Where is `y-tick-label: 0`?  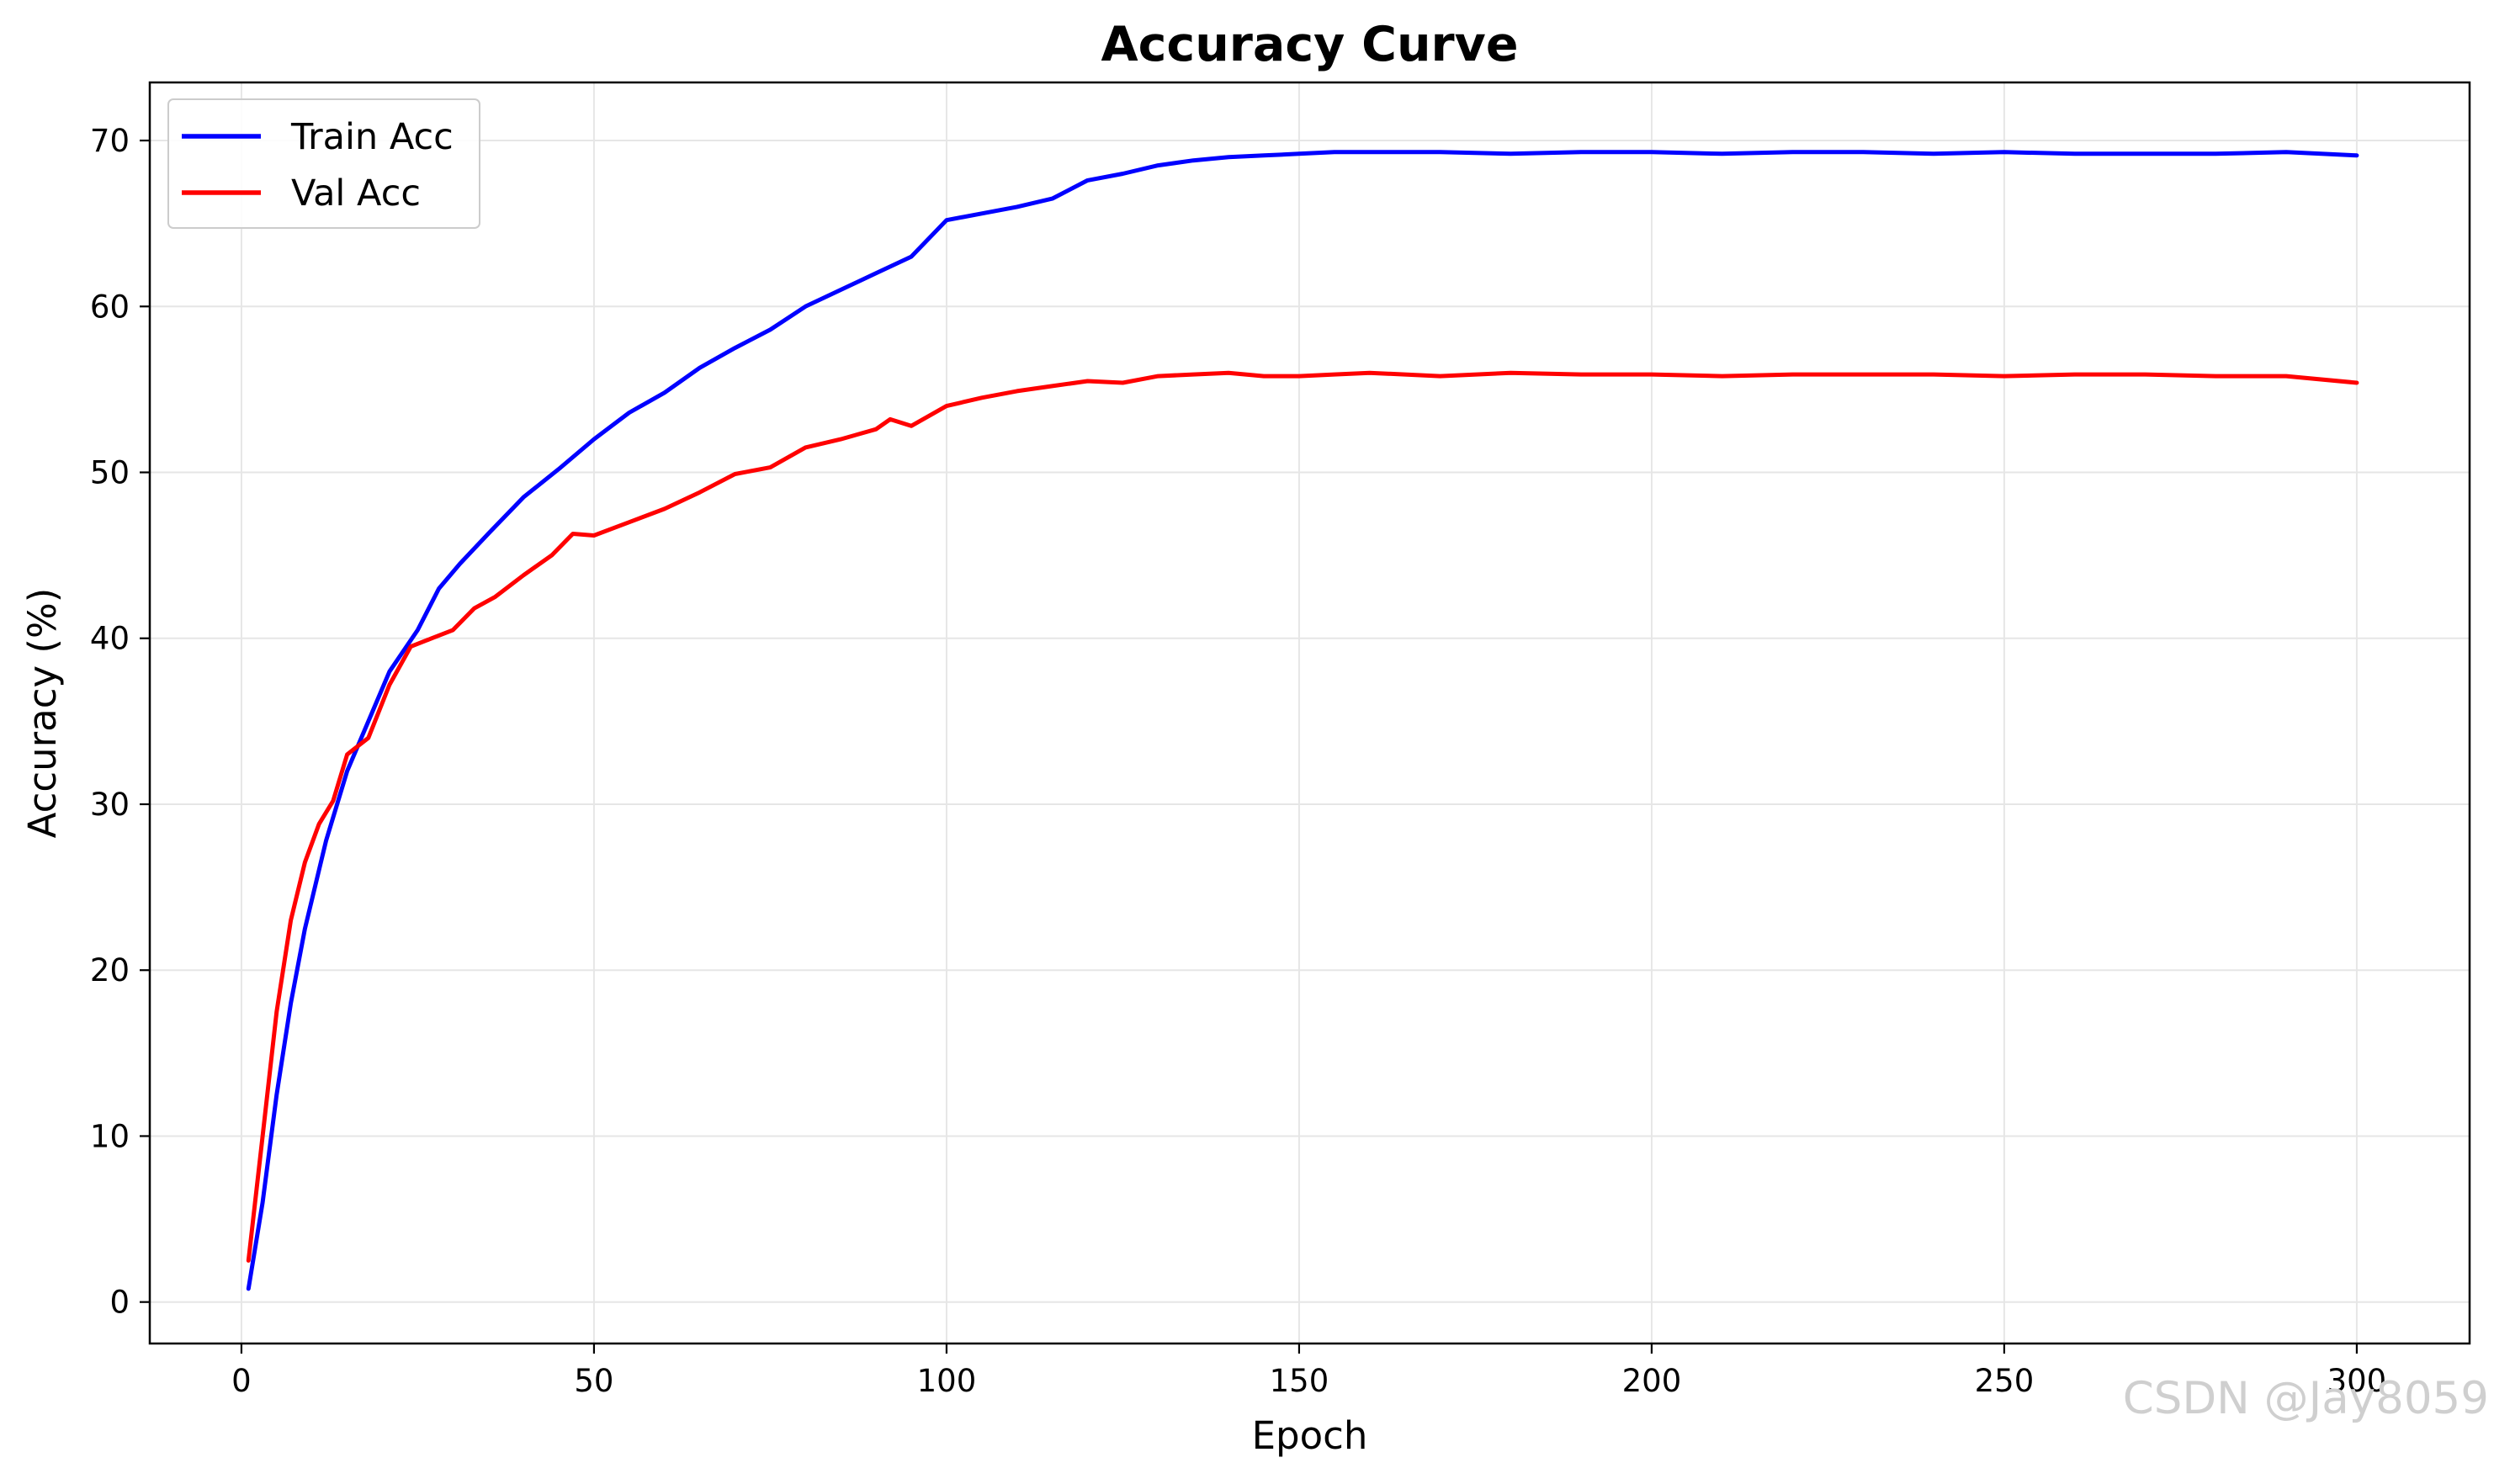
y-tick-label: 0 is located at coordinates (119, 1303).